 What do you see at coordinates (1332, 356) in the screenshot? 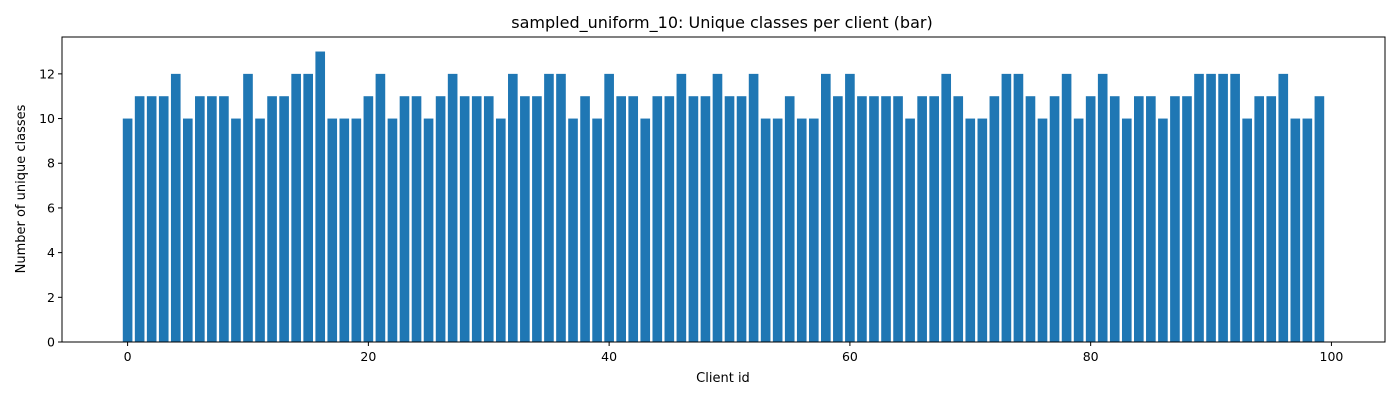
I see `x-tick-label: 100` at bounding box center [1332, 356].